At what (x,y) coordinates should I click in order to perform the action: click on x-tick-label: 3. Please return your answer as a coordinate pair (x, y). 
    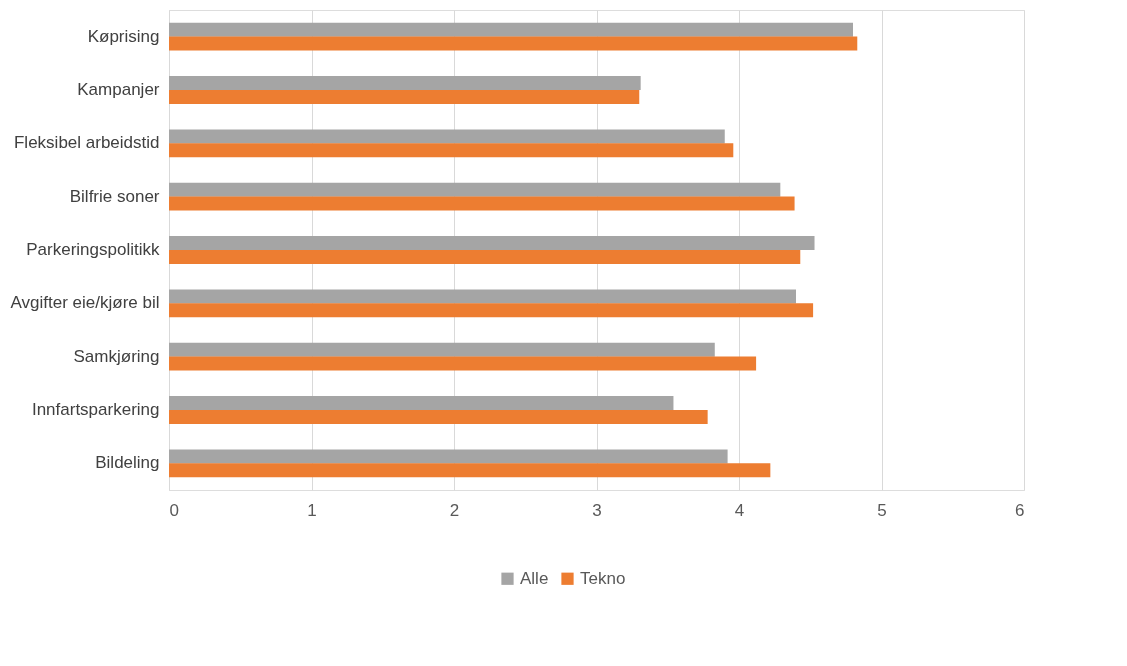
    Looking at the image, I should click on (597, 510).